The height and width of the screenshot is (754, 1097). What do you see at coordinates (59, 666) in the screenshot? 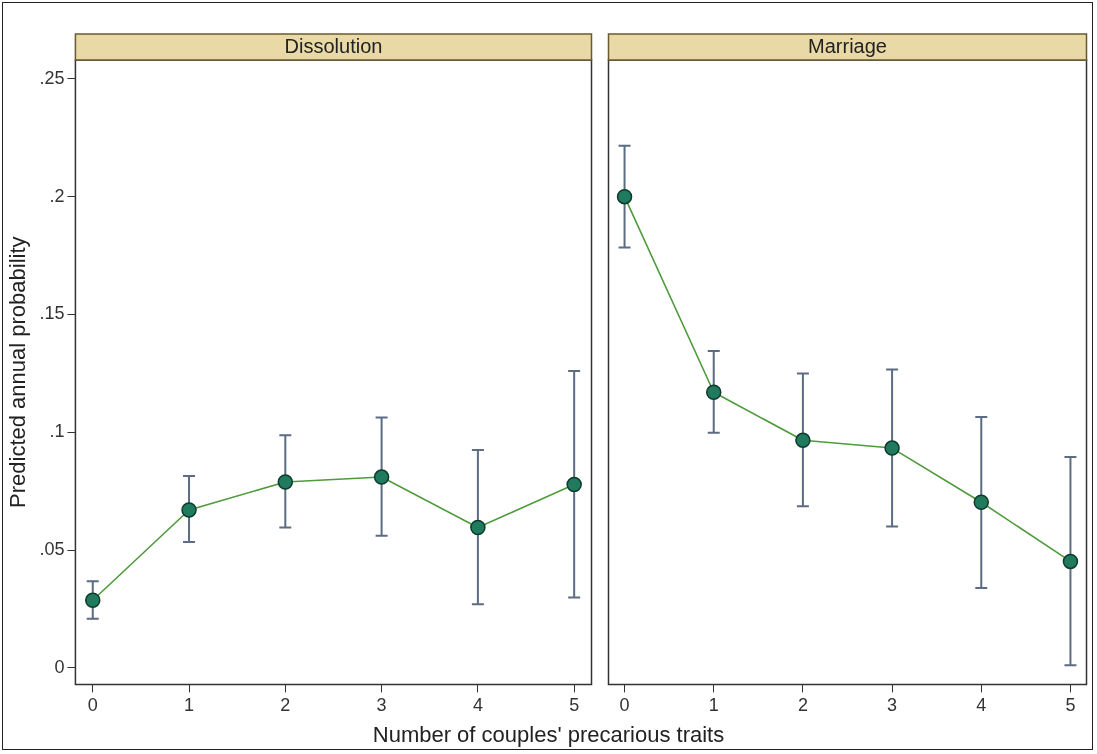
I see `y-tick-label: 0` at bounding box center [59, 666].